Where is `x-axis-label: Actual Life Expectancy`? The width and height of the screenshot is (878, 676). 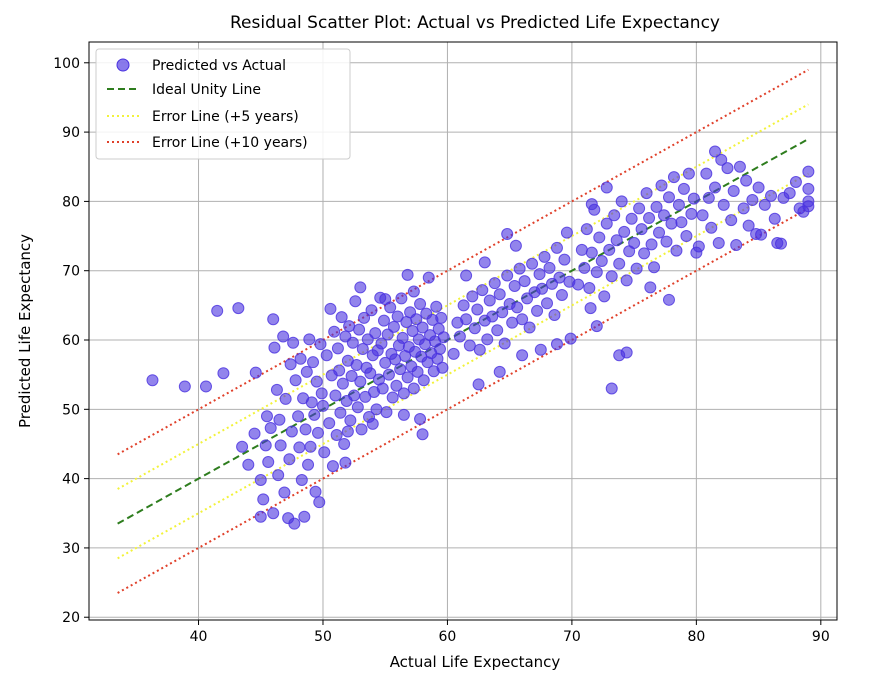
x-axis-label: Actual Life Expectancy is located at coordinates (475, 662).